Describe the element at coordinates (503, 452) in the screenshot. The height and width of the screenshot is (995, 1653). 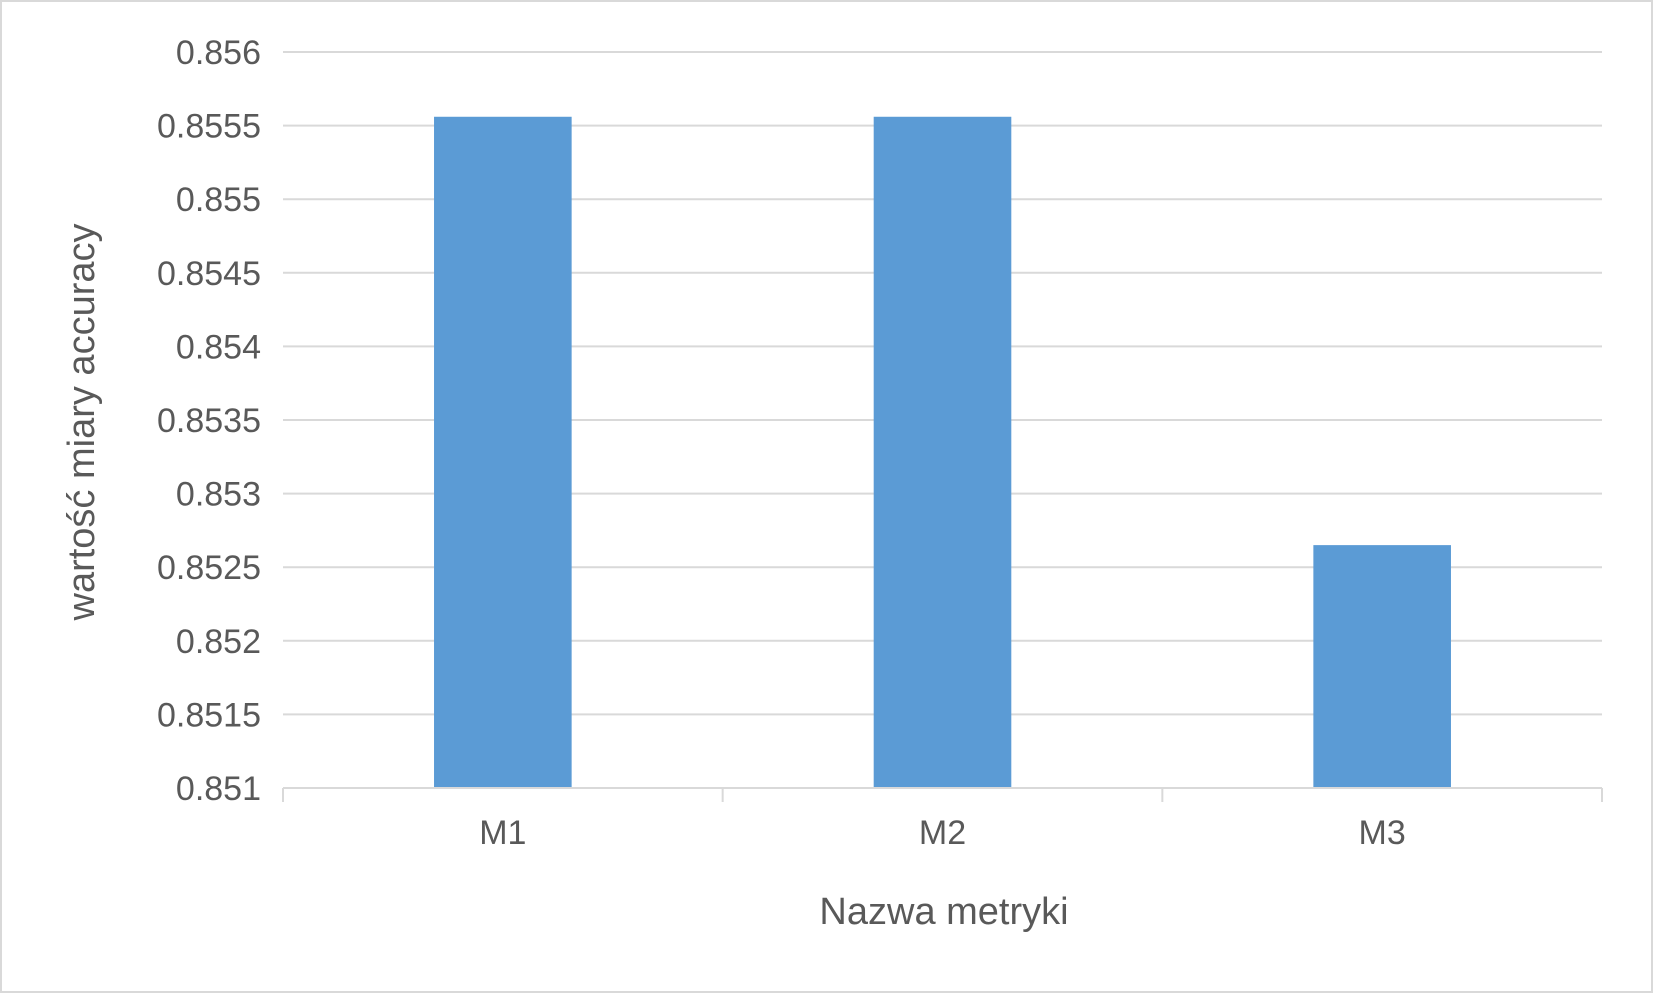
I see `bar-m1` at that location.